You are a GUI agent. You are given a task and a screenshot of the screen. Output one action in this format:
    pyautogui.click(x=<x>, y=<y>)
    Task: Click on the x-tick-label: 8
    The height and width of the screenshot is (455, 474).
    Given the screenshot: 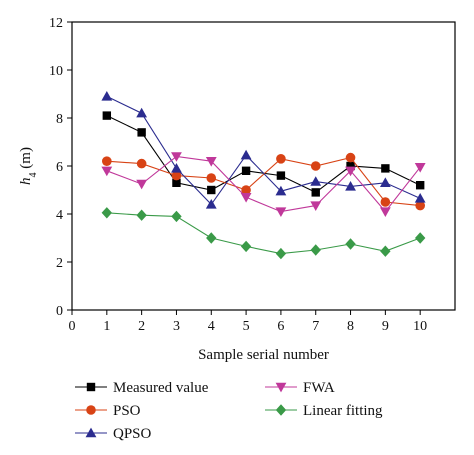 What is the action you would take?
    pyautogui.click(x=350, y=326)
    